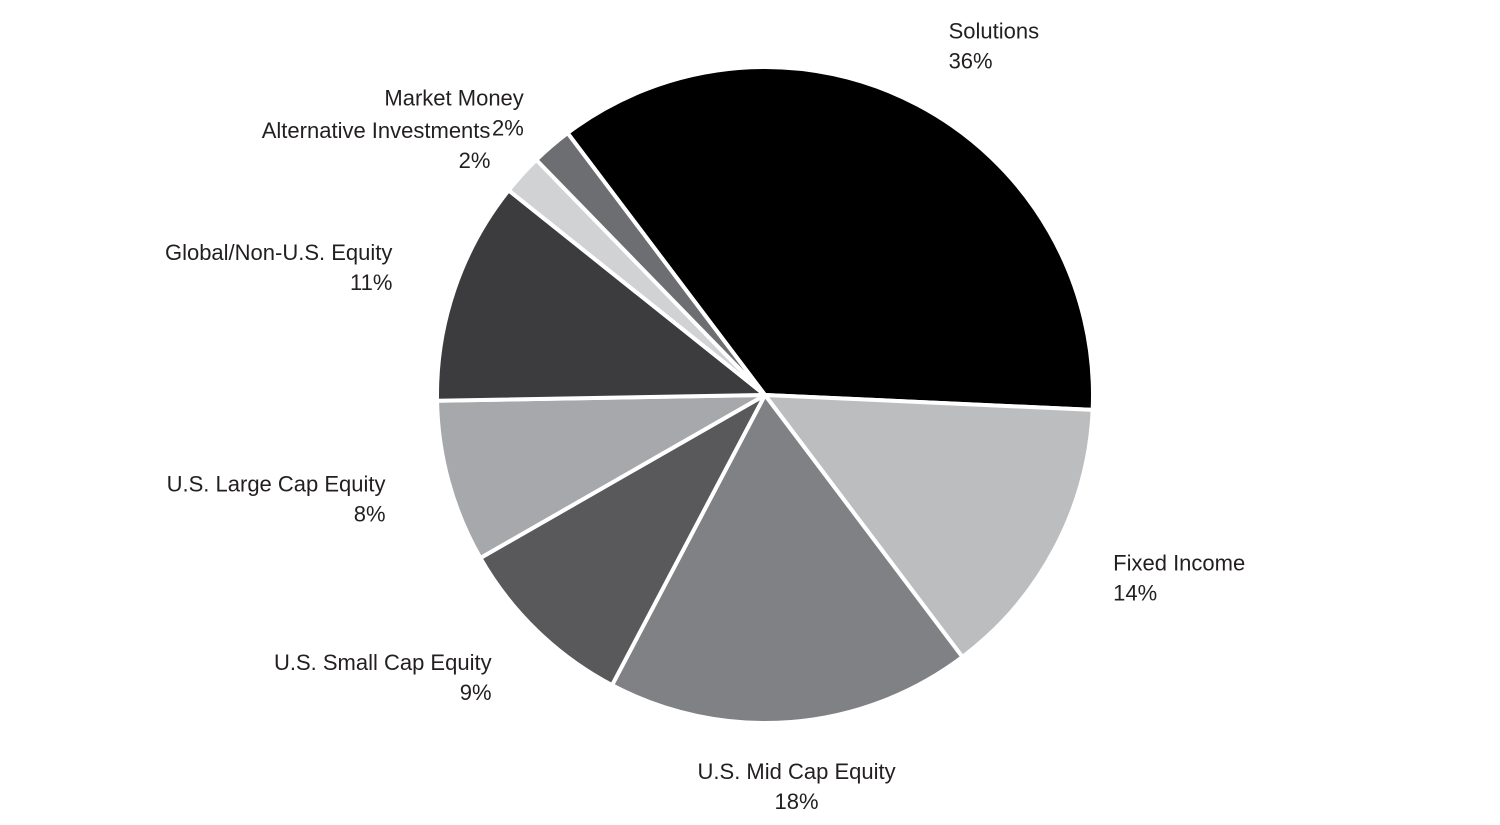 The width and height of the screenshot is (1500, 825). I want to click on slice-label: Fixed Income, so click(1179, 562).